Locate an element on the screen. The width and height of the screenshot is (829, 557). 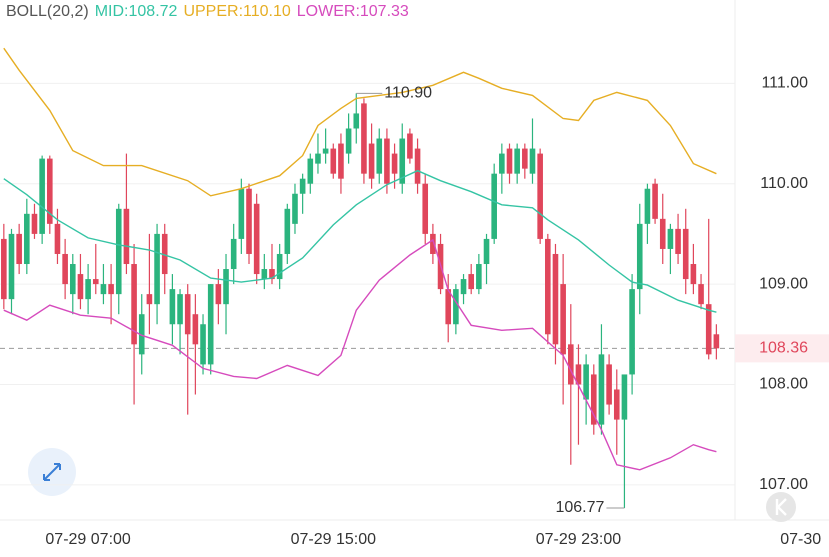
kline-circle is located at coordinates (781, 507).